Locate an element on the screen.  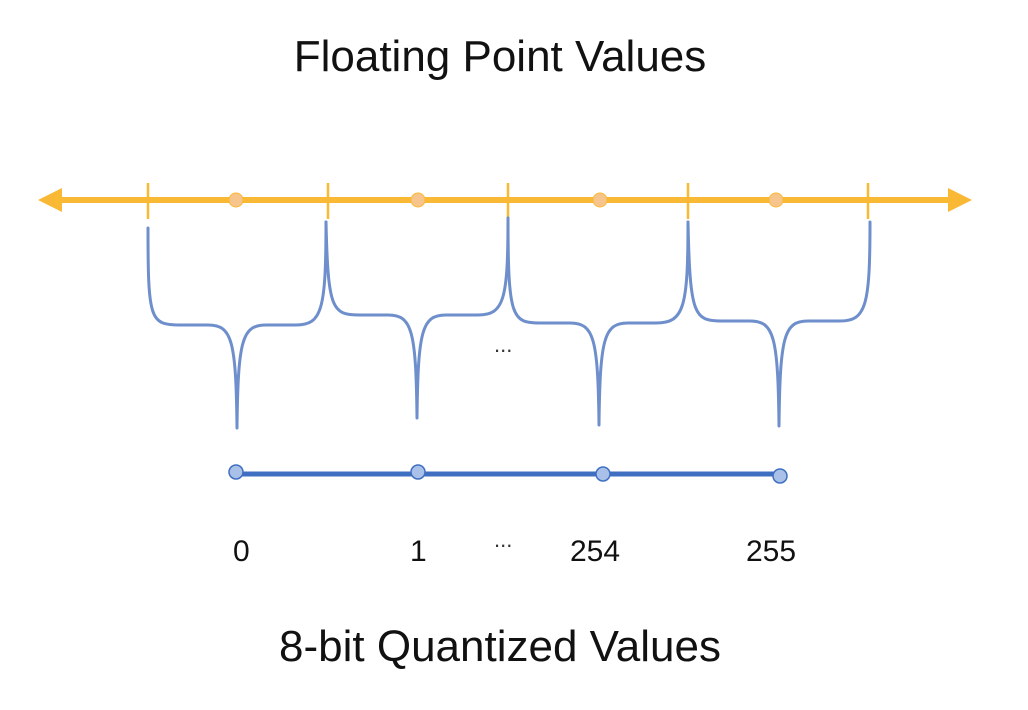
quantized-label-0: 0 is located at coordinates (241, 551).